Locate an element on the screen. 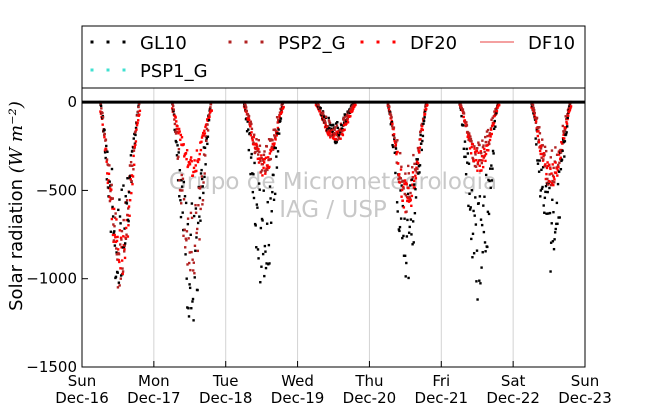 The image size is (650, 409). x-tick-label-day: Tue is located at coordinates (225, 381).